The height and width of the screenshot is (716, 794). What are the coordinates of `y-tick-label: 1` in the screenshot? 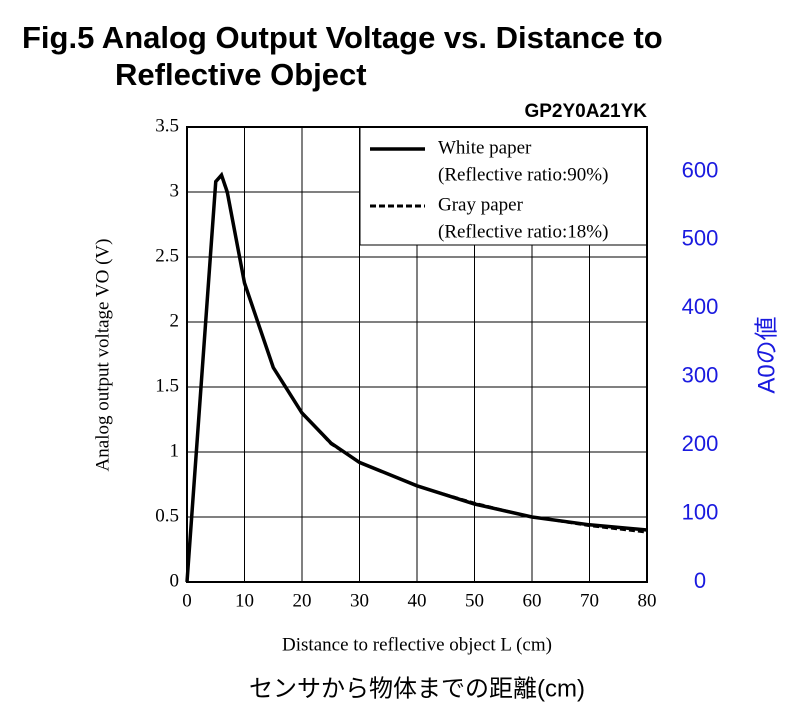 It's located at (175, 450).